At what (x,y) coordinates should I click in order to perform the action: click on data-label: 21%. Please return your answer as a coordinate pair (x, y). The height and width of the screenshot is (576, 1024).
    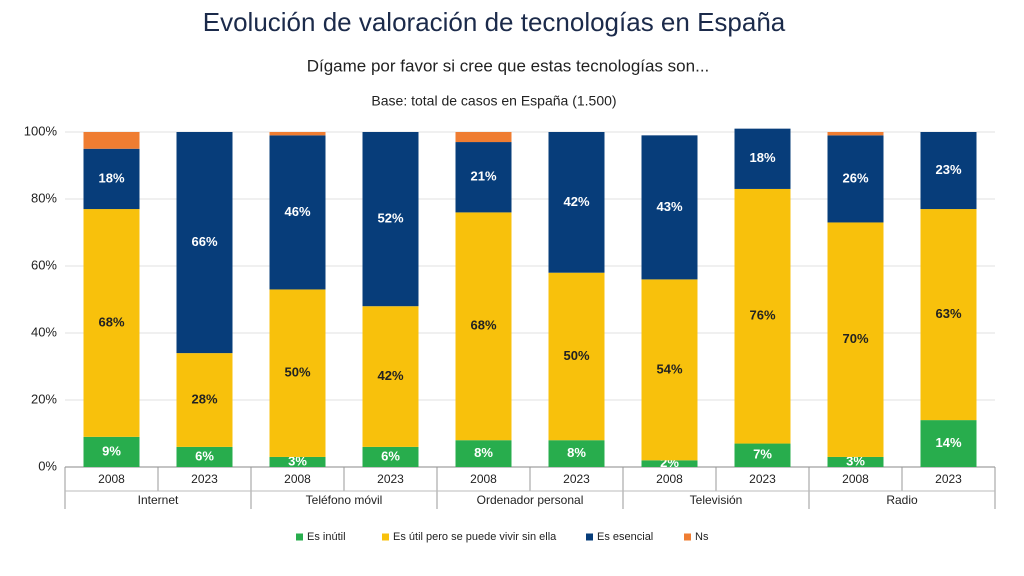
    Looking at the image, I should click on (483, 176).